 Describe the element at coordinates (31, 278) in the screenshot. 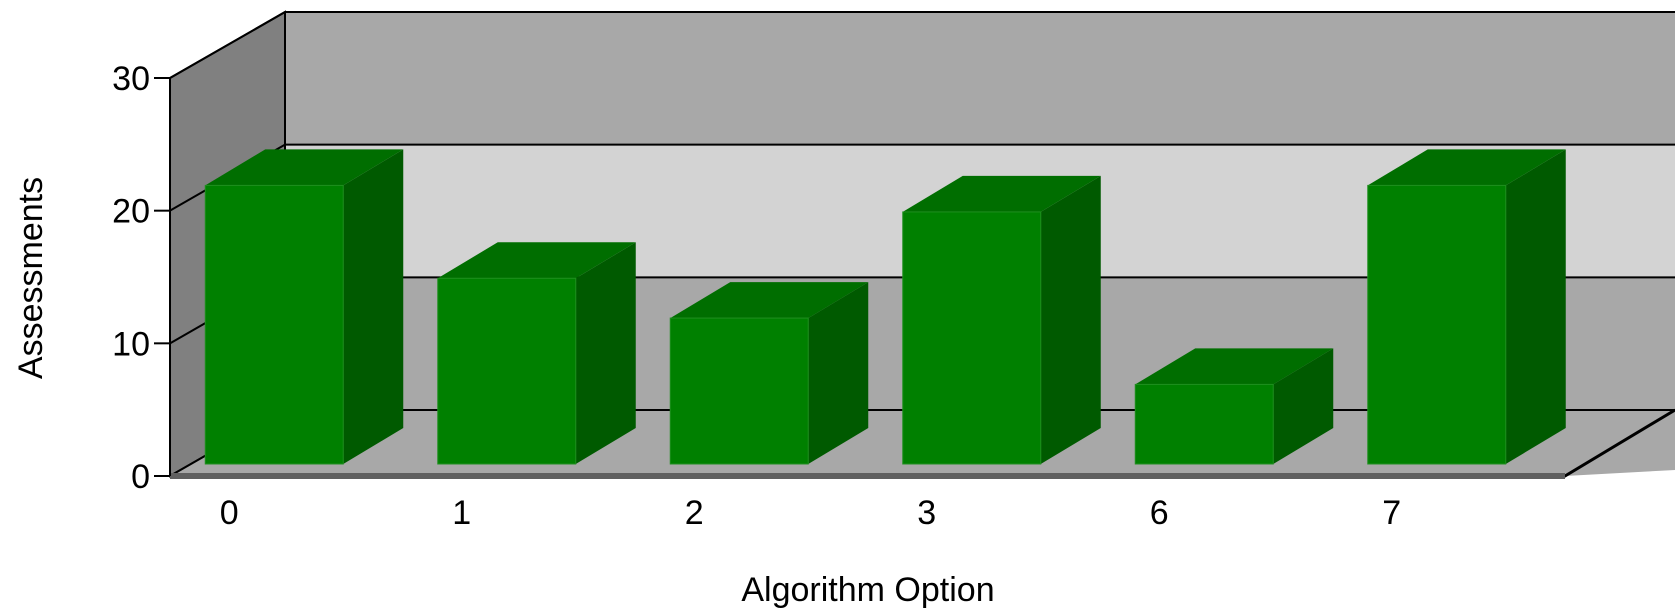

I see `y-axis-title: Assessments` at that location.